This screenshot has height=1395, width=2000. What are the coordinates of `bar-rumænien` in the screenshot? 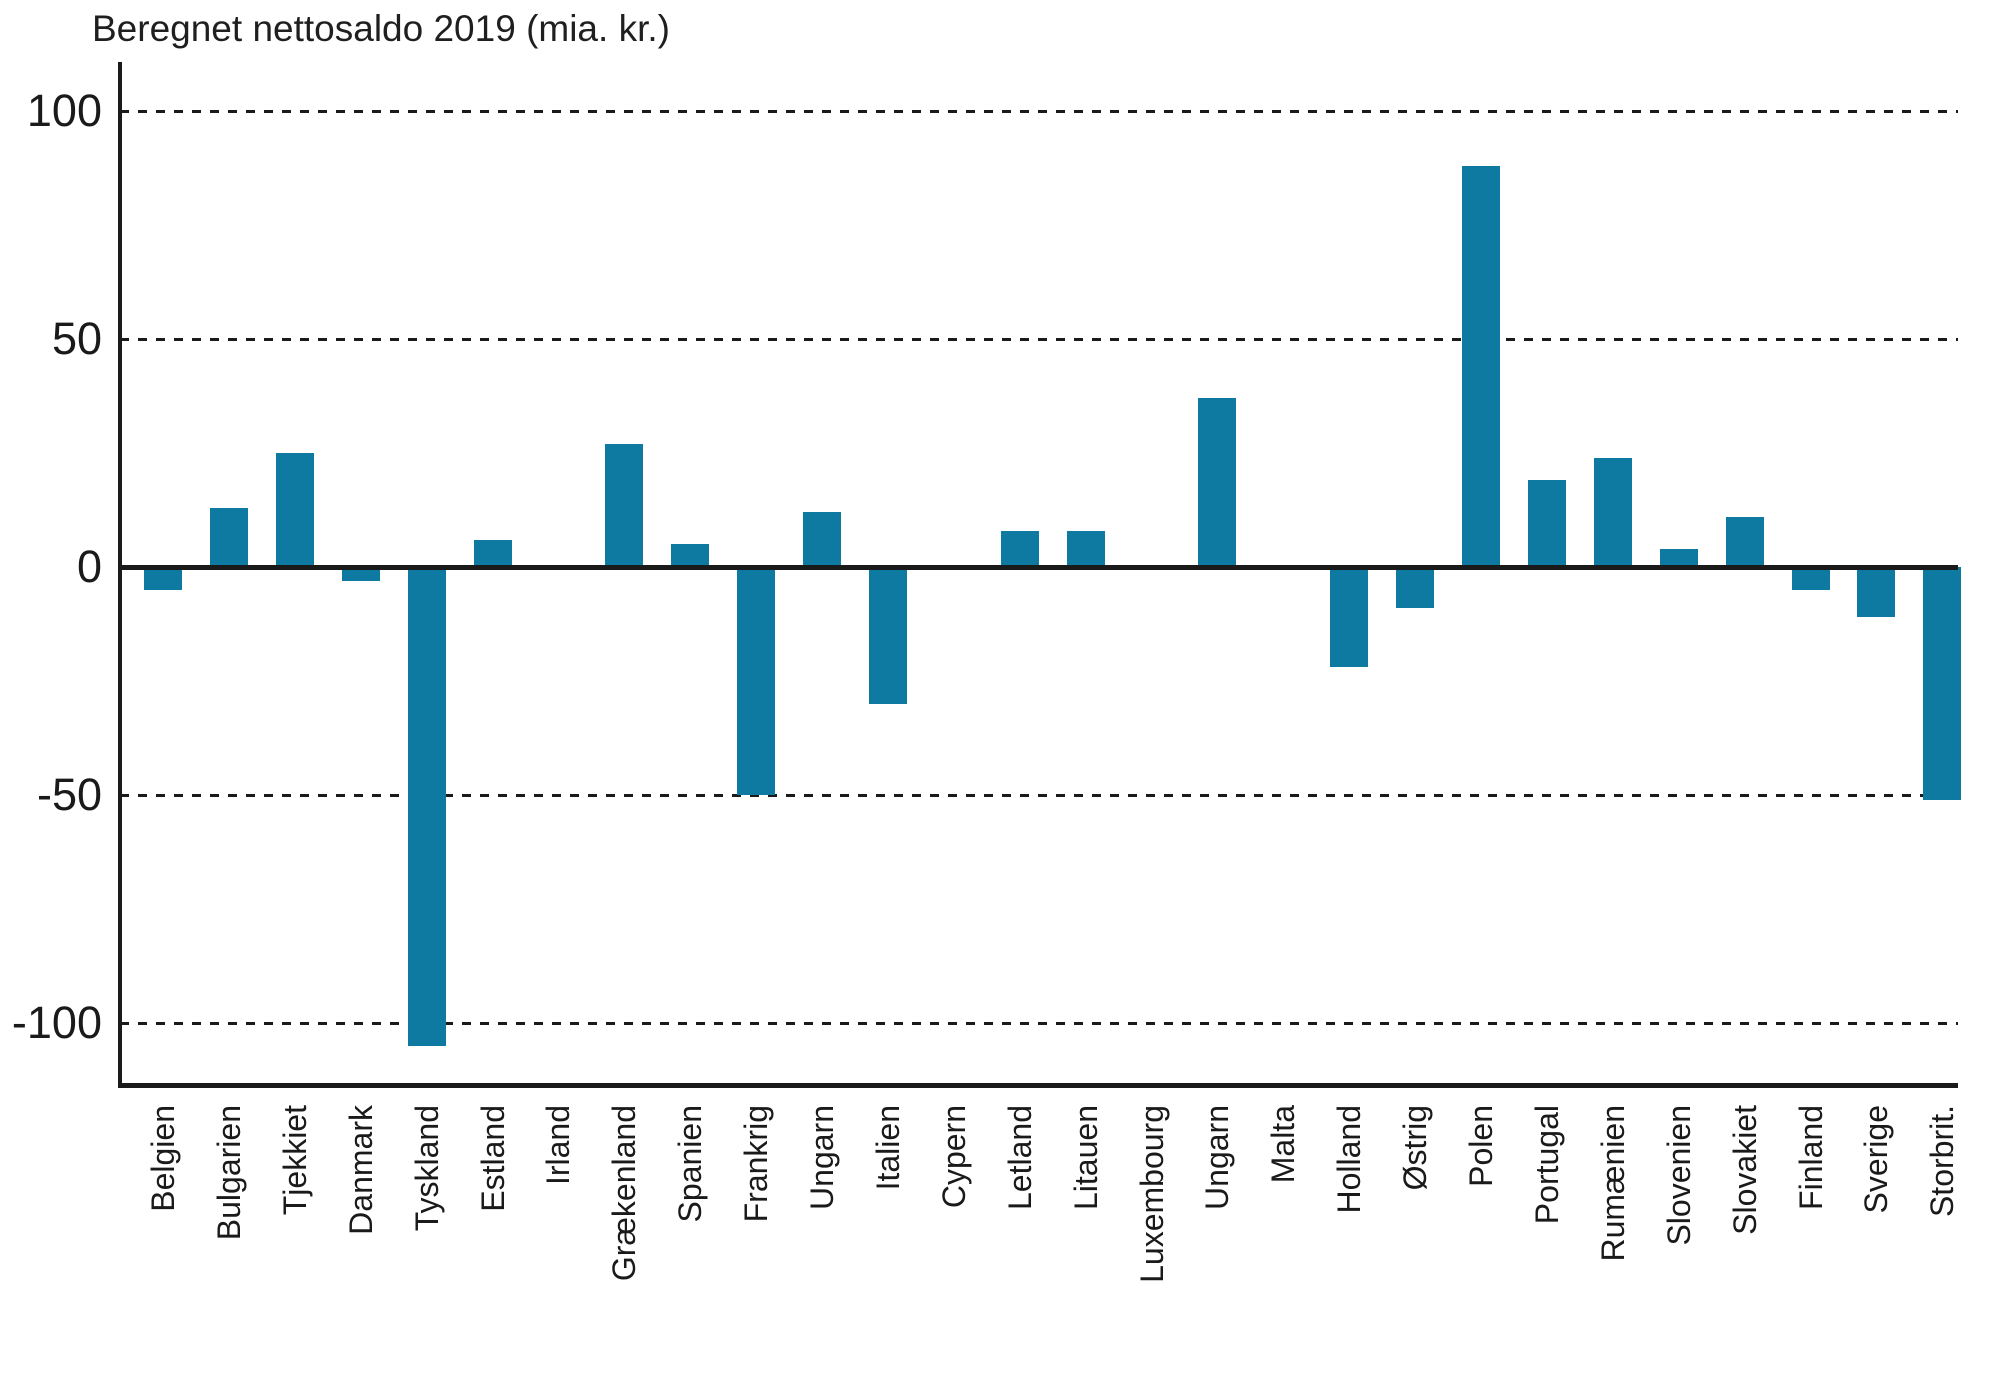 It's located at (1612, 512).